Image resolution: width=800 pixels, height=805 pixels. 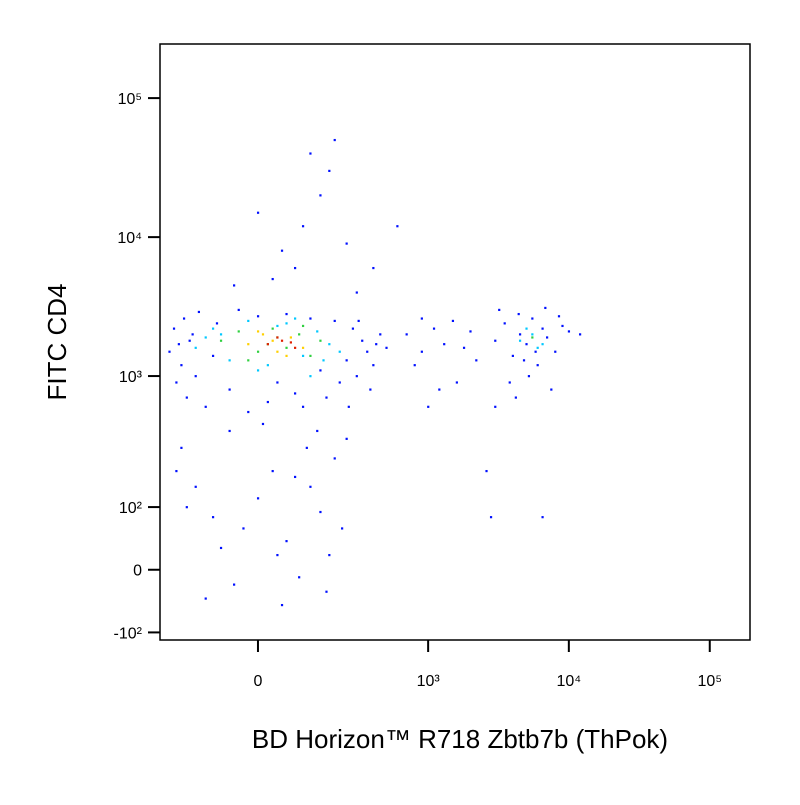 I want to click on y-tick-label: 10³, so click(x=131, y=377).